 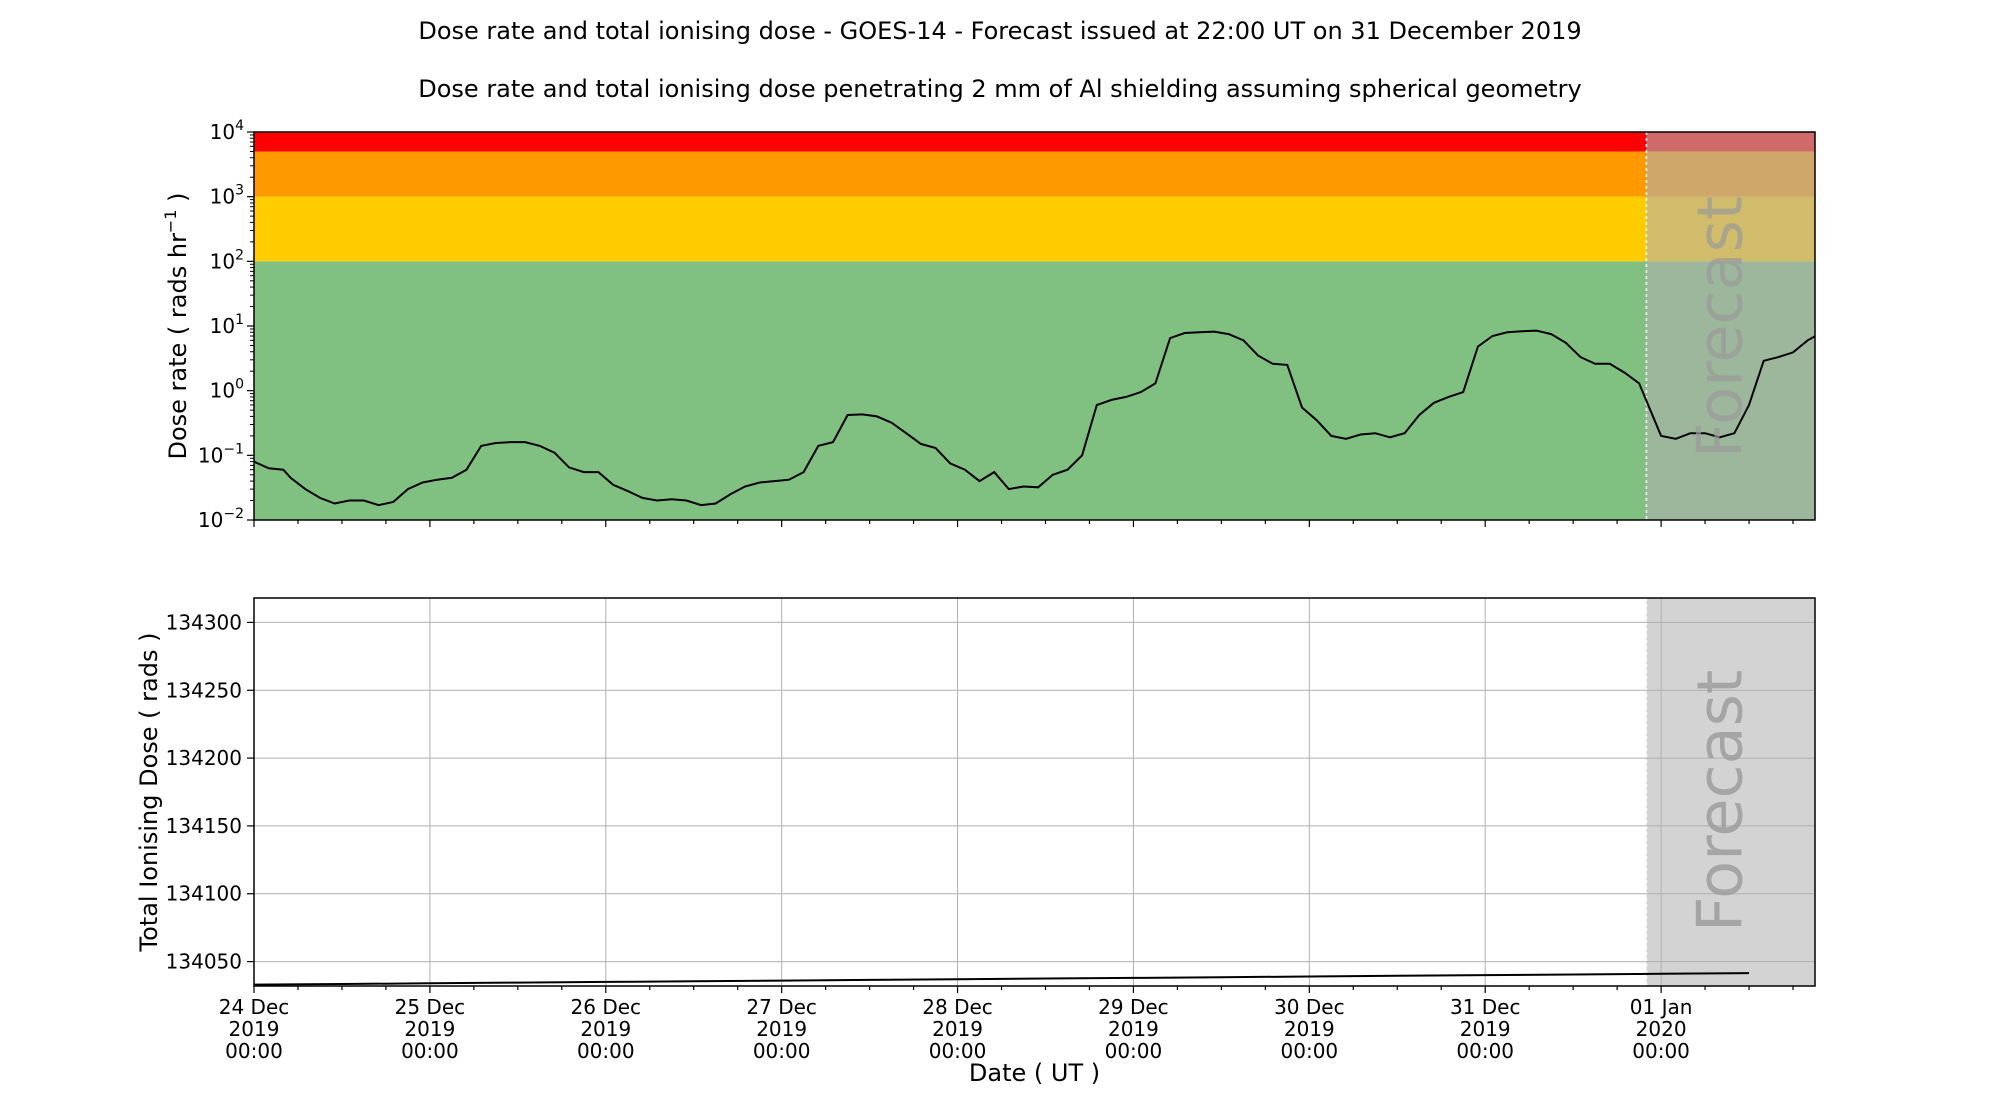 I want to click on band-red, so click(x=1034, y=142).